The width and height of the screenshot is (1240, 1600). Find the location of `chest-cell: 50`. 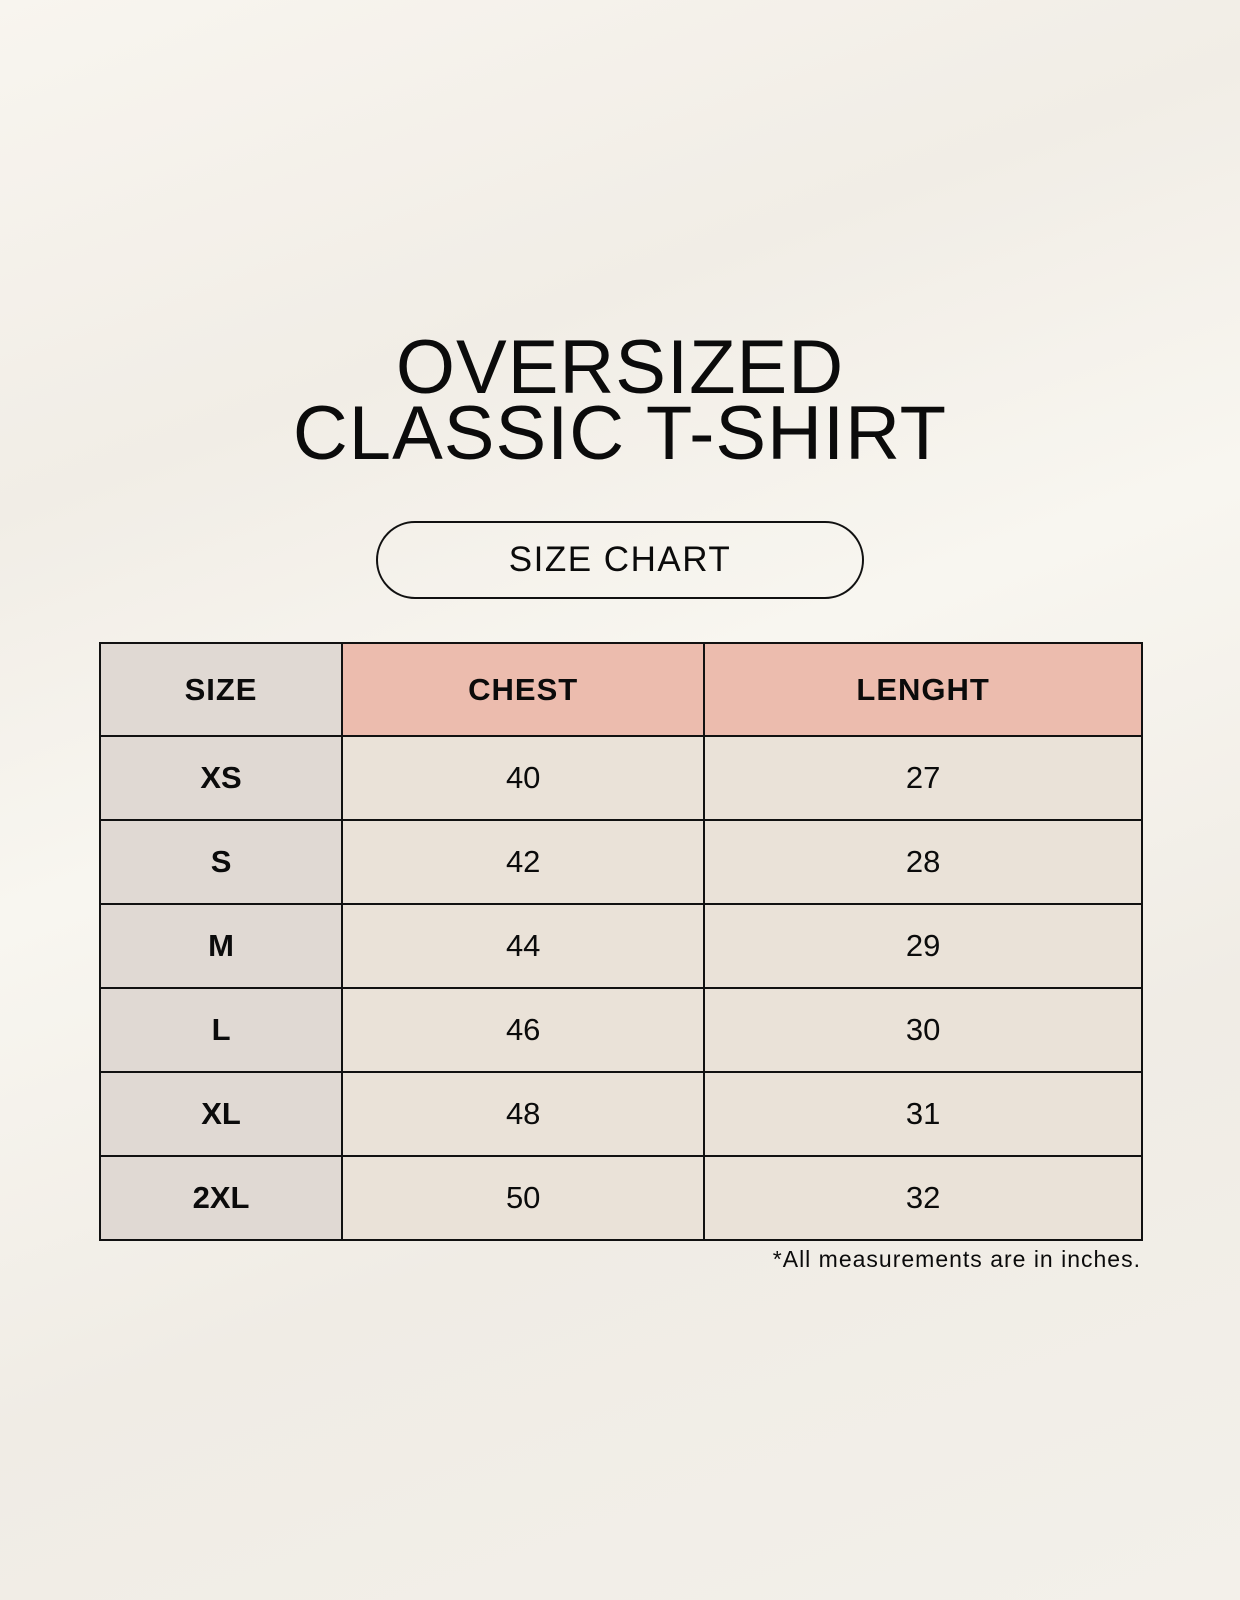

chest-cell: 50 is located at coordinates (523, 1198).